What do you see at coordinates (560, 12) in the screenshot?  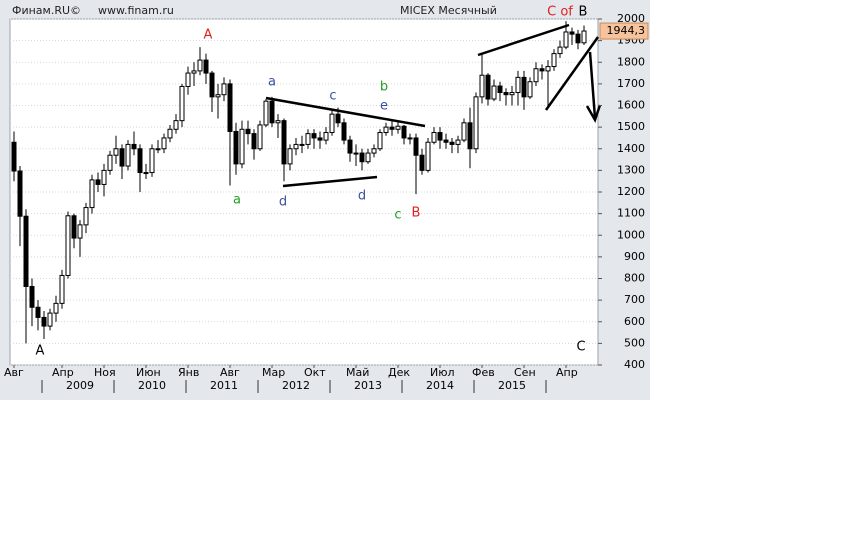 I see `annotation: C of` at bounding box center [560, 12].